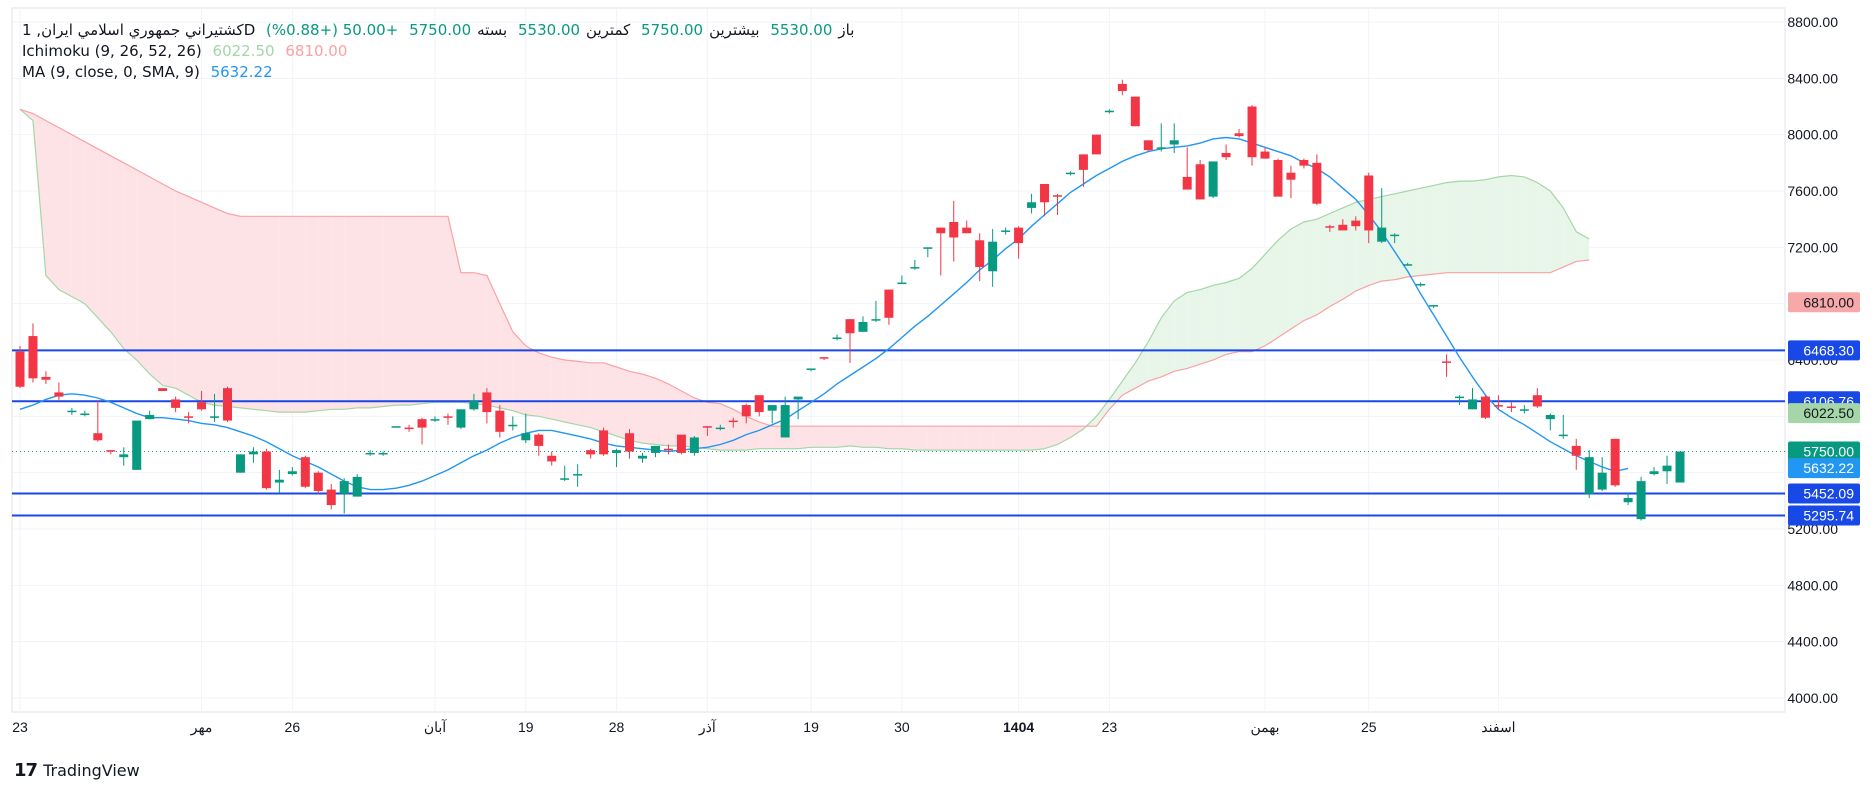  I want to click on tradingview-footer: 17 TradingView, so click(77, 770).